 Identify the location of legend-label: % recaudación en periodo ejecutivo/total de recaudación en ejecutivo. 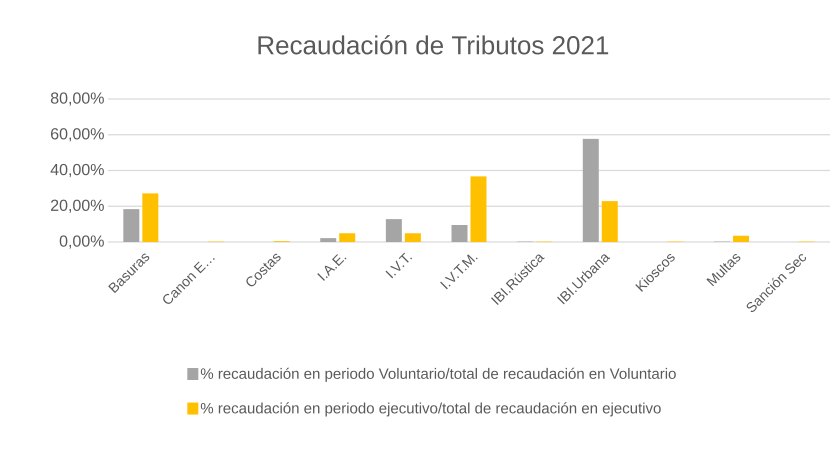
(430, 409).